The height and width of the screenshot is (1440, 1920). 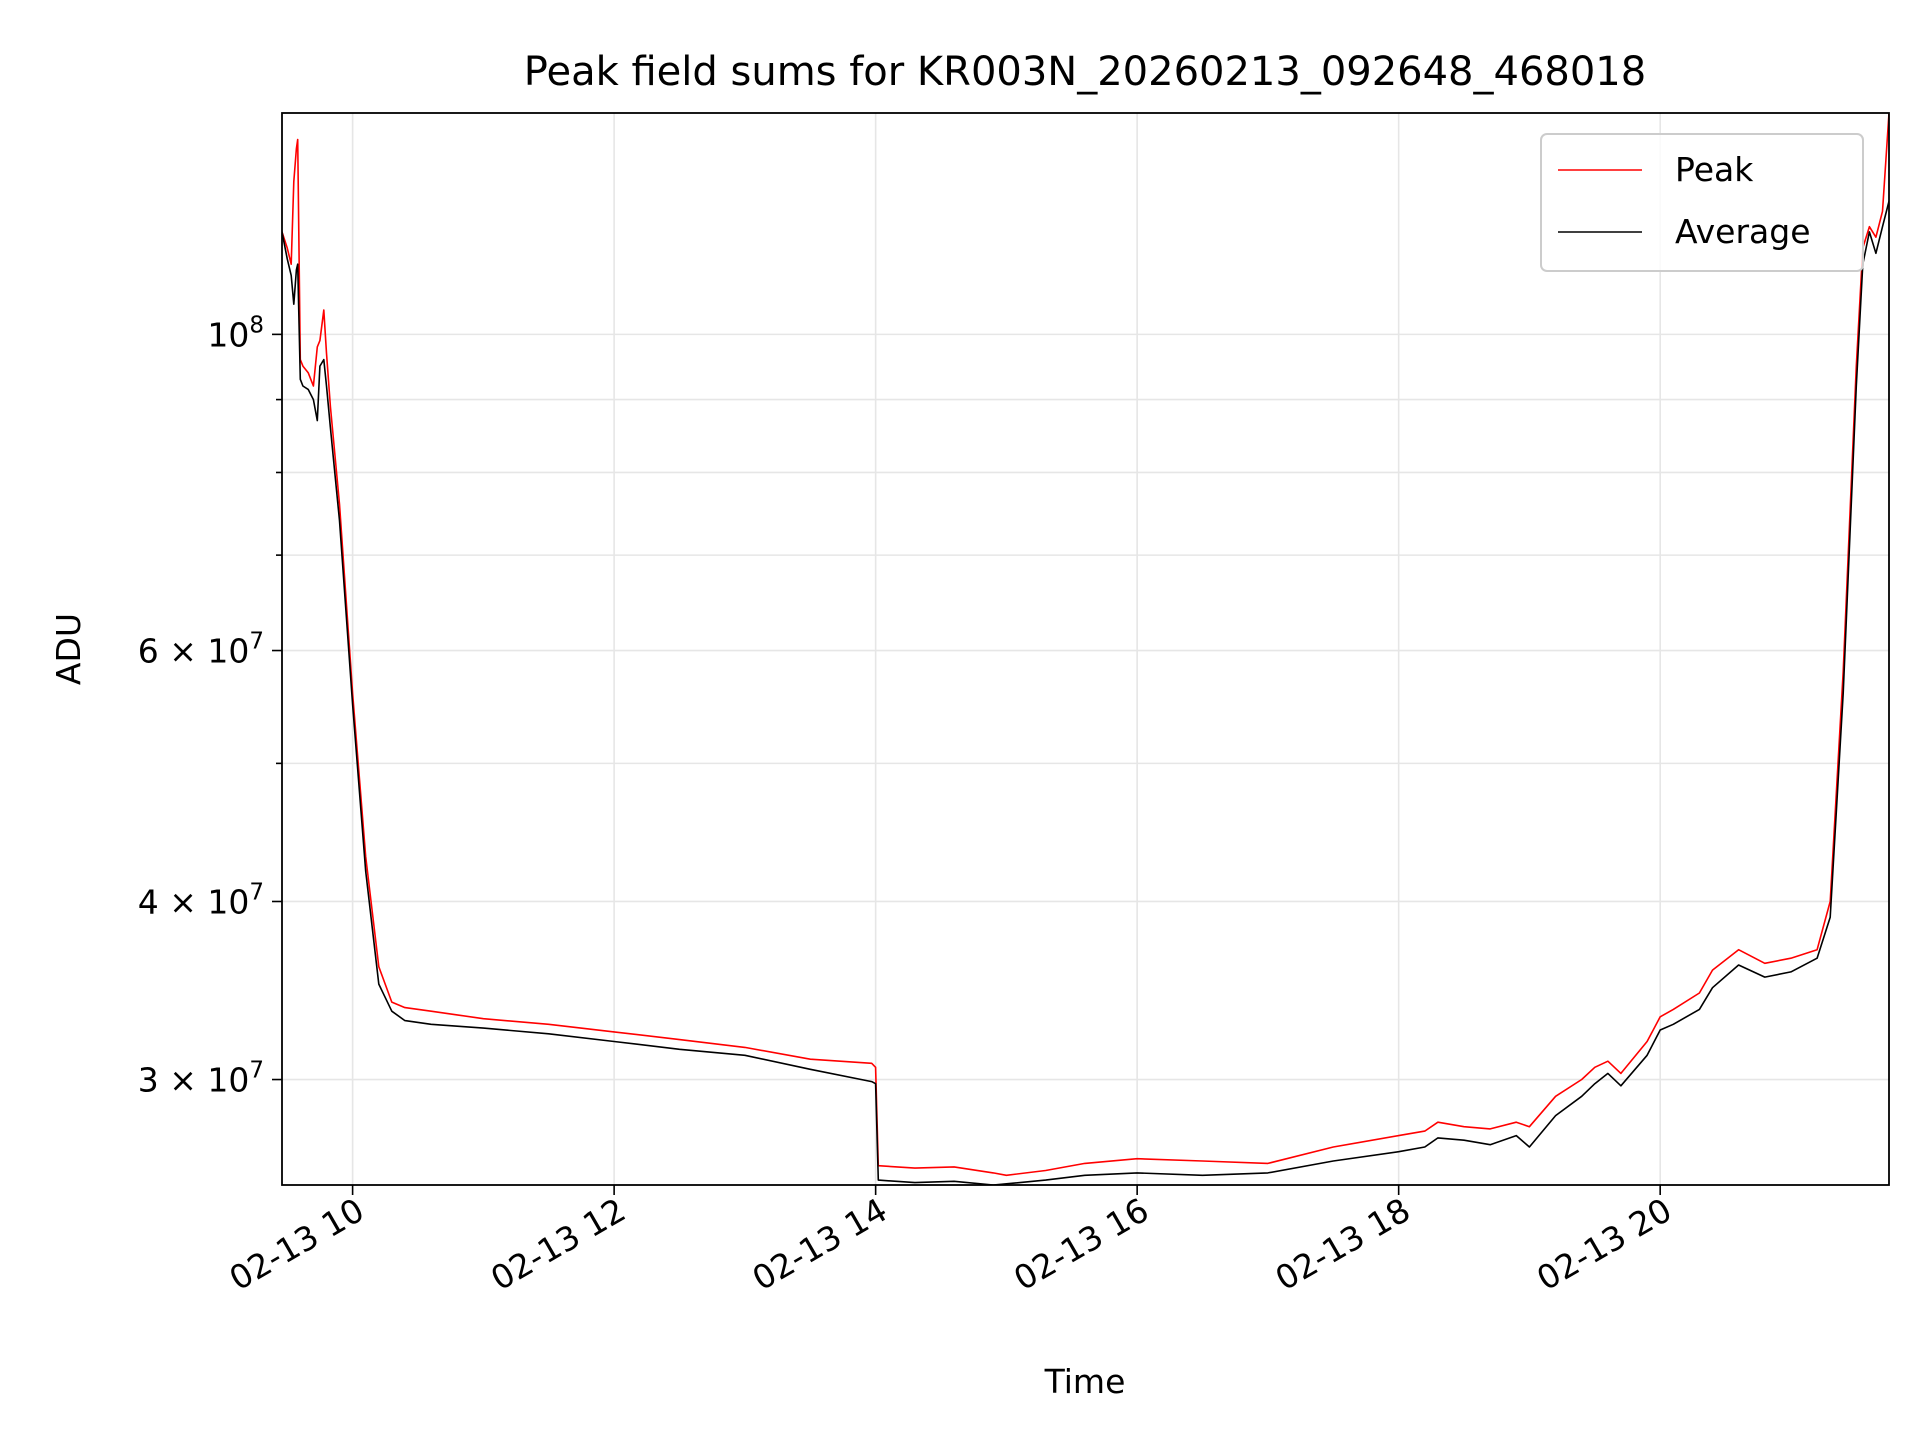 What do you see at coordinates (1743, 231) in the screenshot?
I see `legend-average-label: Average` at bounding box center [1743, 231].